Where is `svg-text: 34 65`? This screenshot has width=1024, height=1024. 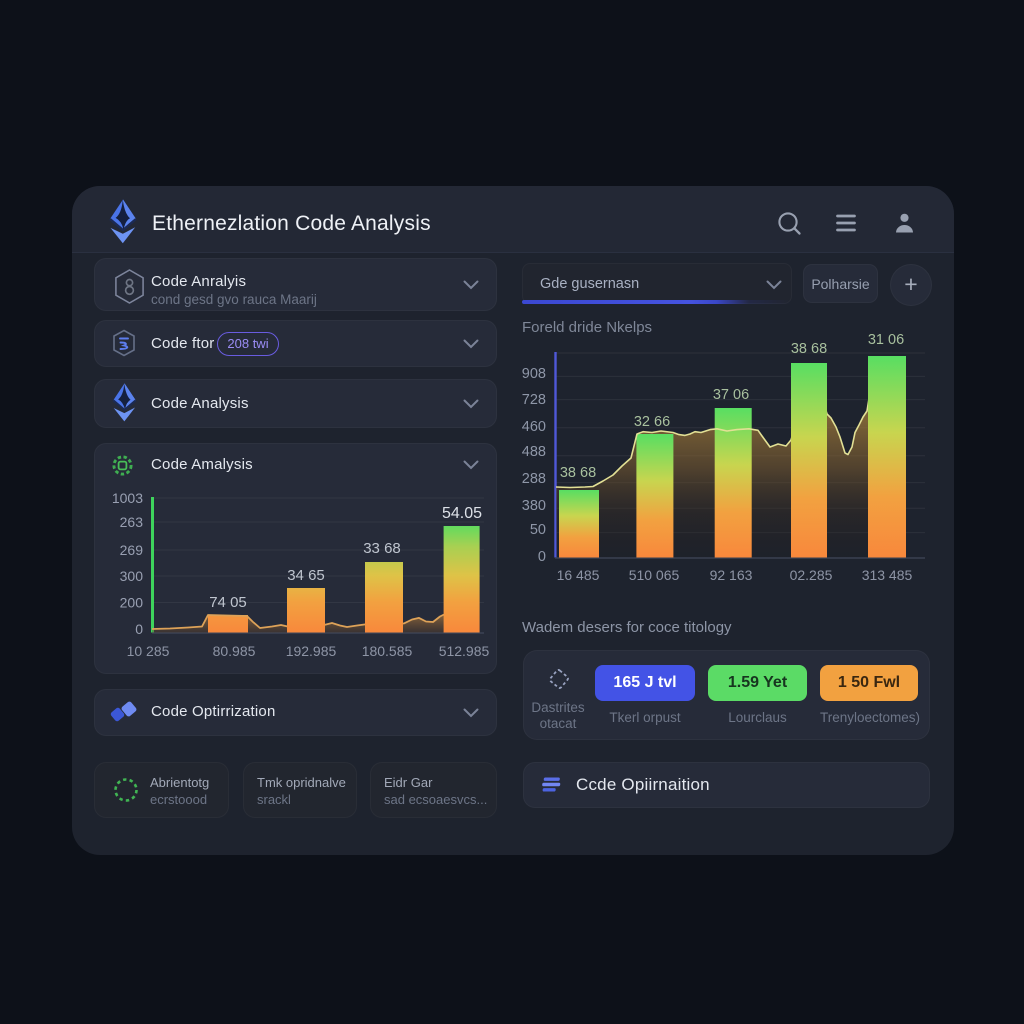 svg-text: 34 65 is located at coordinates (306, 575).